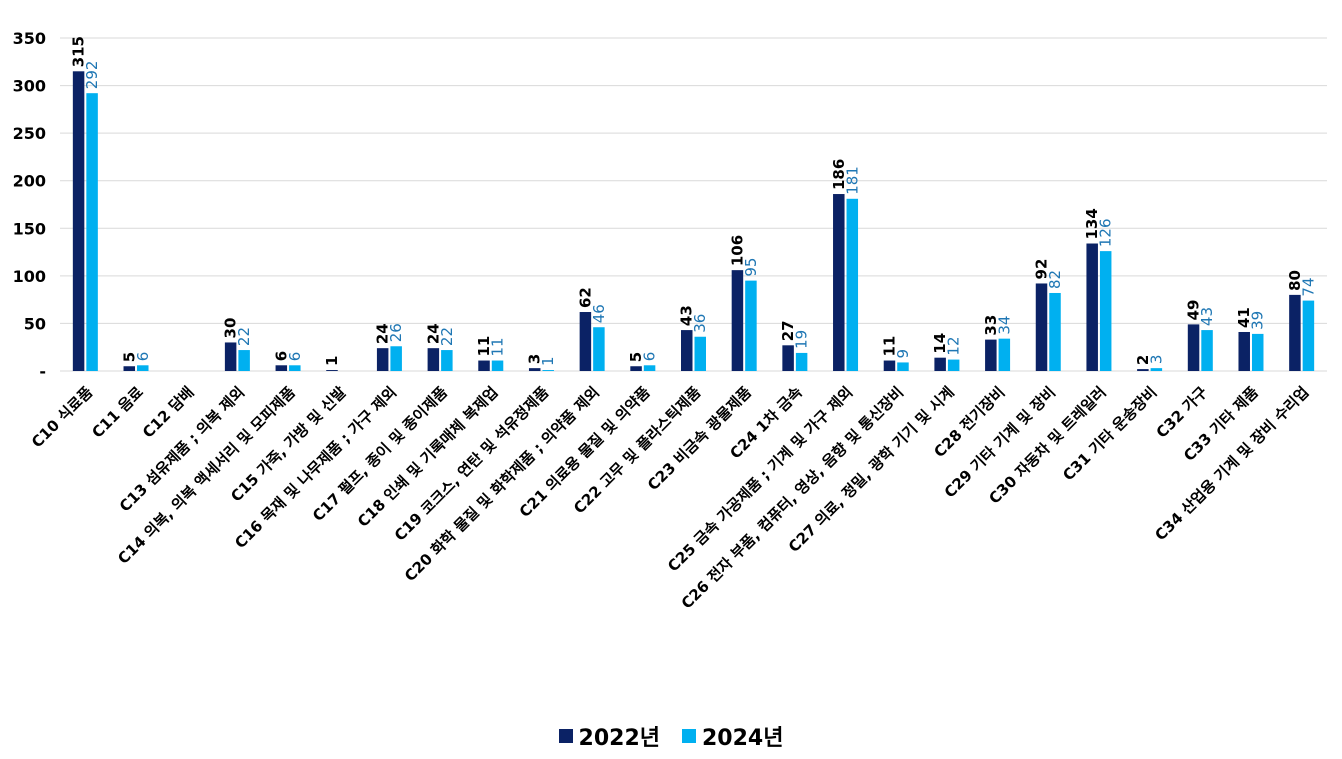 The image size is (1342, 759). Describe the element at coordinates (29, 38) in the screenshot. I see `y-tick-label-350: 350` at that location.